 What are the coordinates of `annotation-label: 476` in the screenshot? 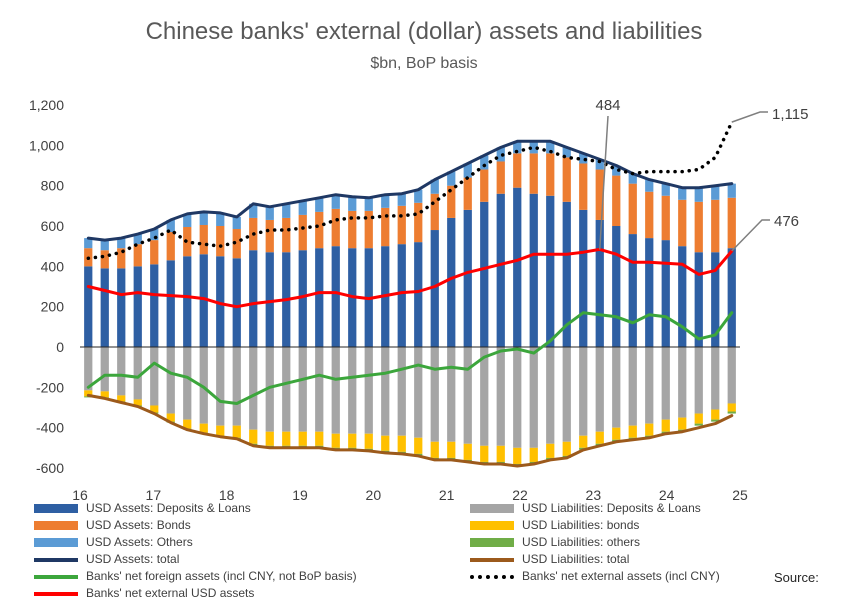 It's located at (786, 221).